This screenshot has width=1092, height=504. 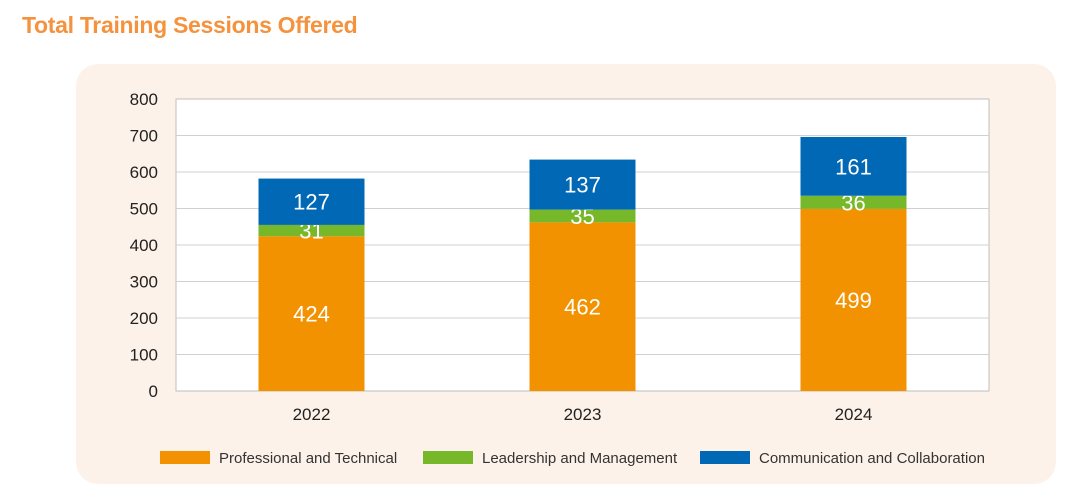 I want to click on y-tick-label: 700, so click(x=144, y=136).